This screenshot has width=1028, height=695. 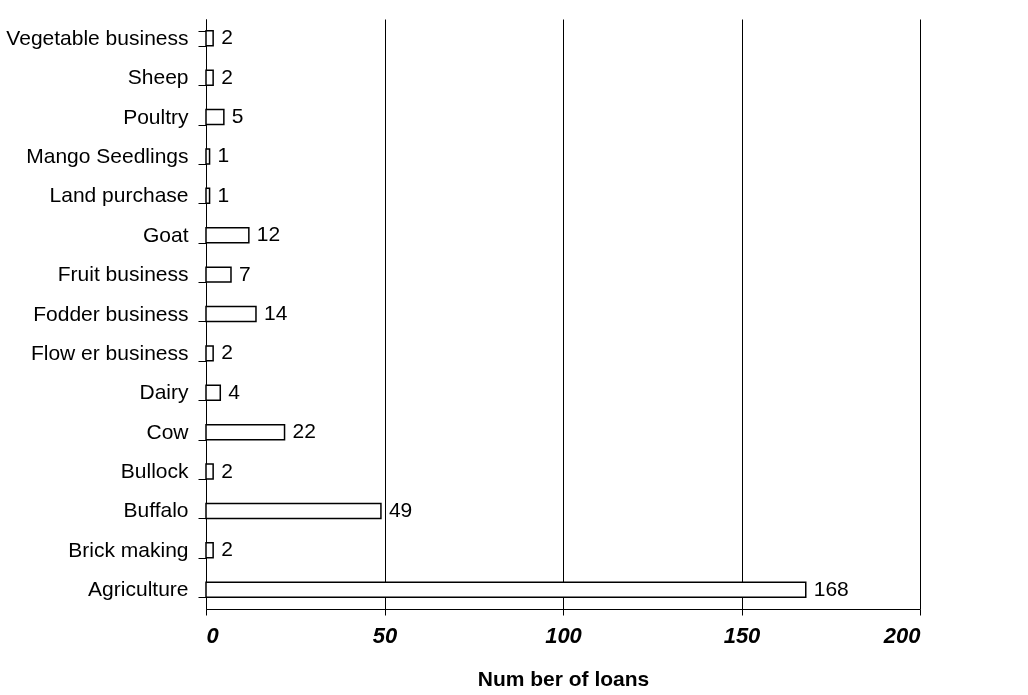 What do you see at coordinates (234, 391) in the screenshot?
I see `data-label: 4` at bounding box center [234, 391].